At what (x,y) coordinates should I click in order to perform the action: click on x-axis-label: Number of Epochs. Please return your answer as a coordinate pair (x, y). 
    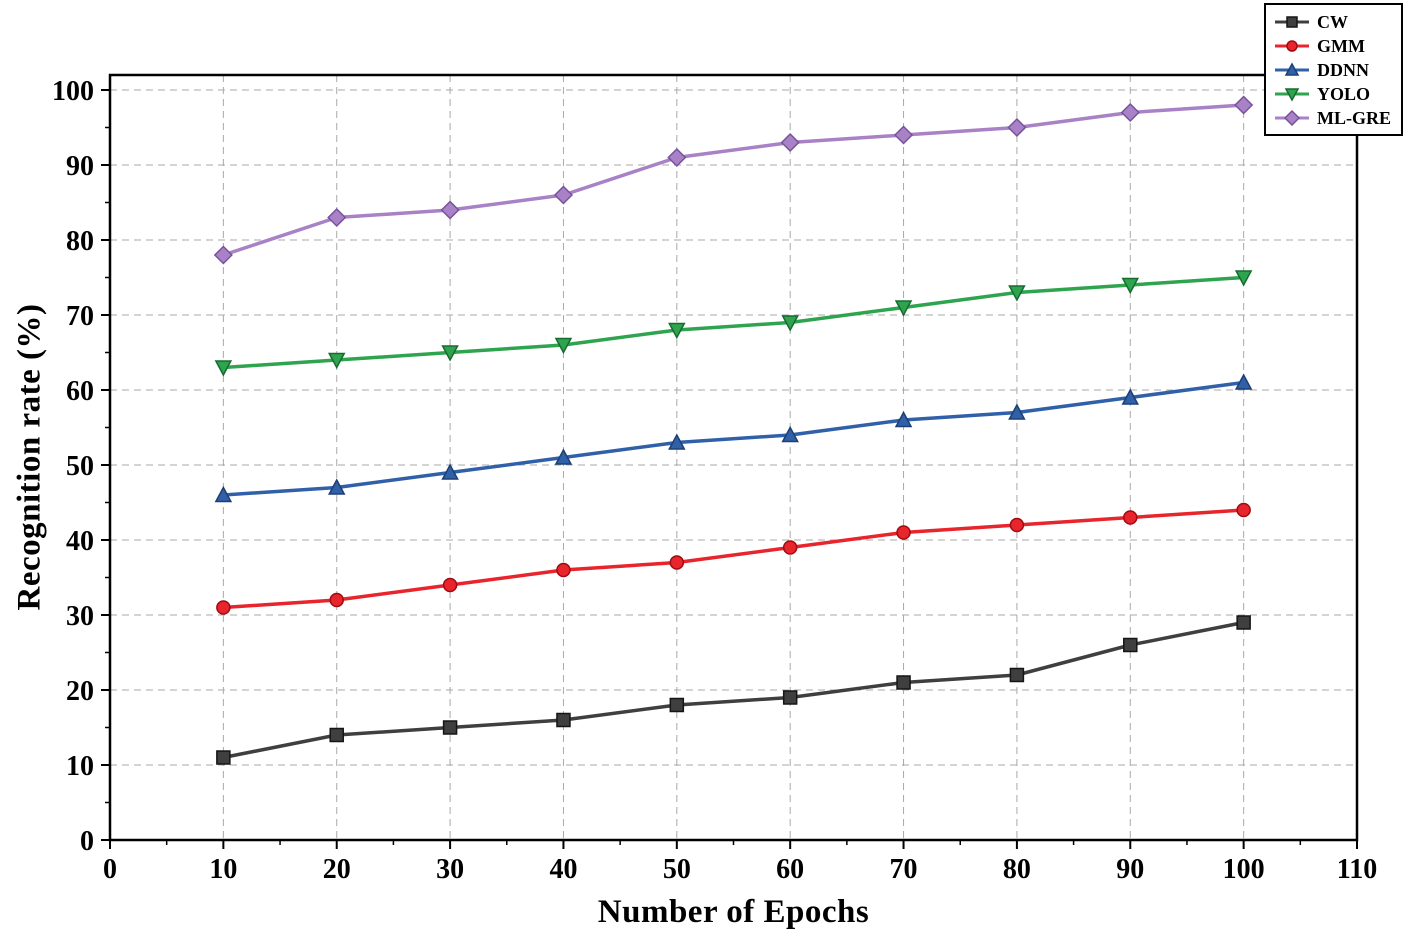
    Looking at the image, I should click on (733, 912).